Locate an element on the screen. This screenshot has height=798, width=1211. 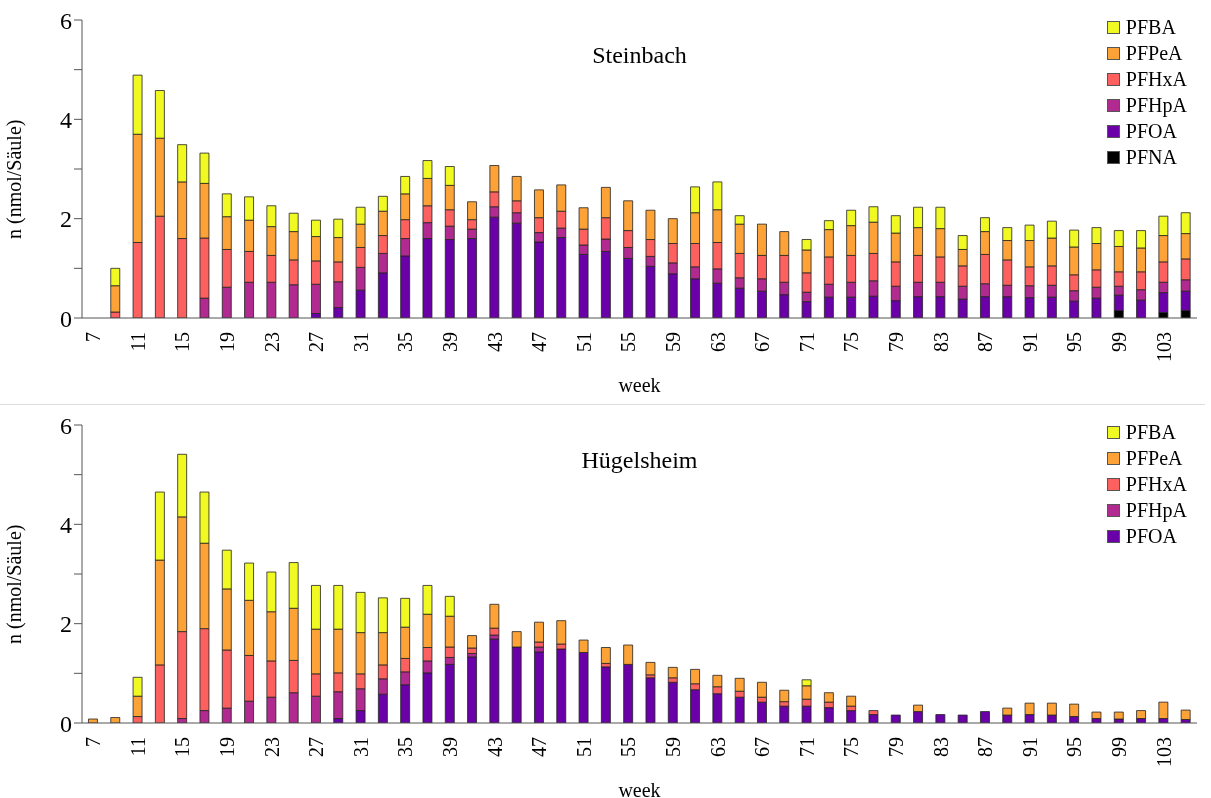
text: Steinbach is located at coordinates (639, 55).